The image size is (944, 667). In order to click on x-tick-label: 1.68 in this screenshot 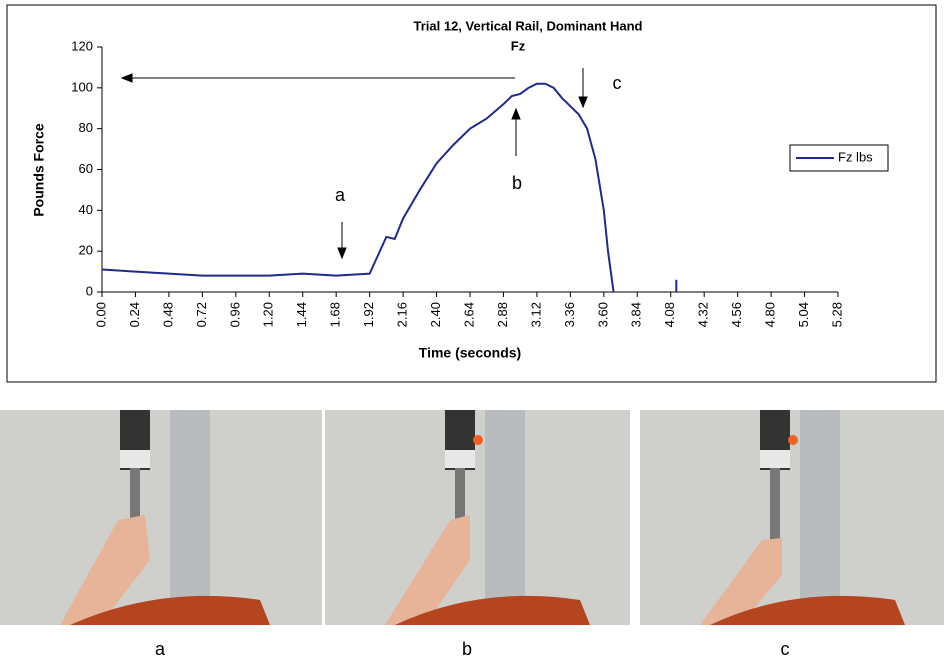, I will do `click(335, 314)`.